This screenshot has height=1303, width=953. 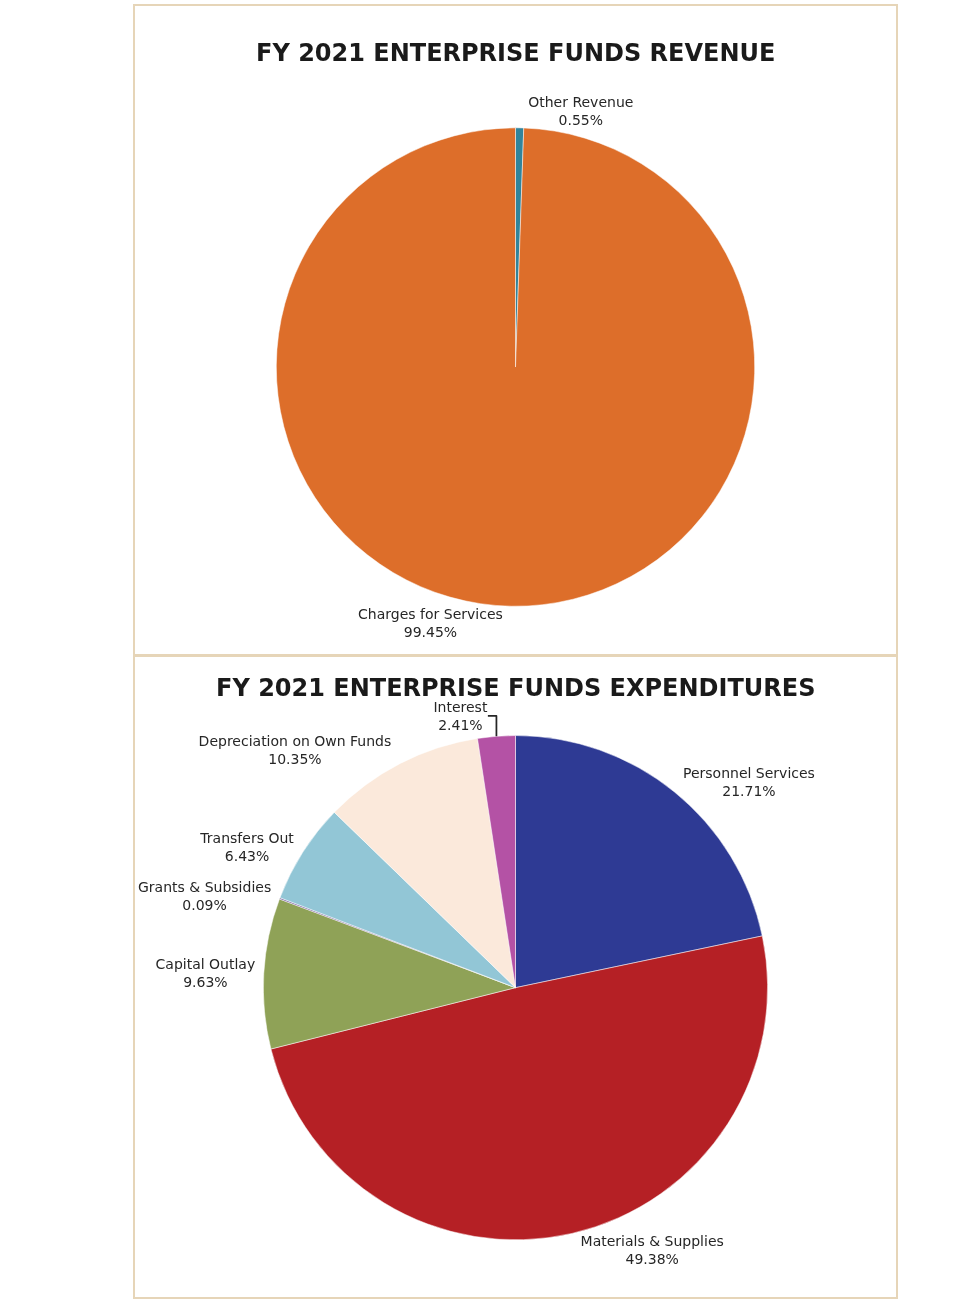 I want to click on slice-label: Personnel Services, so click(x=748, y=772).